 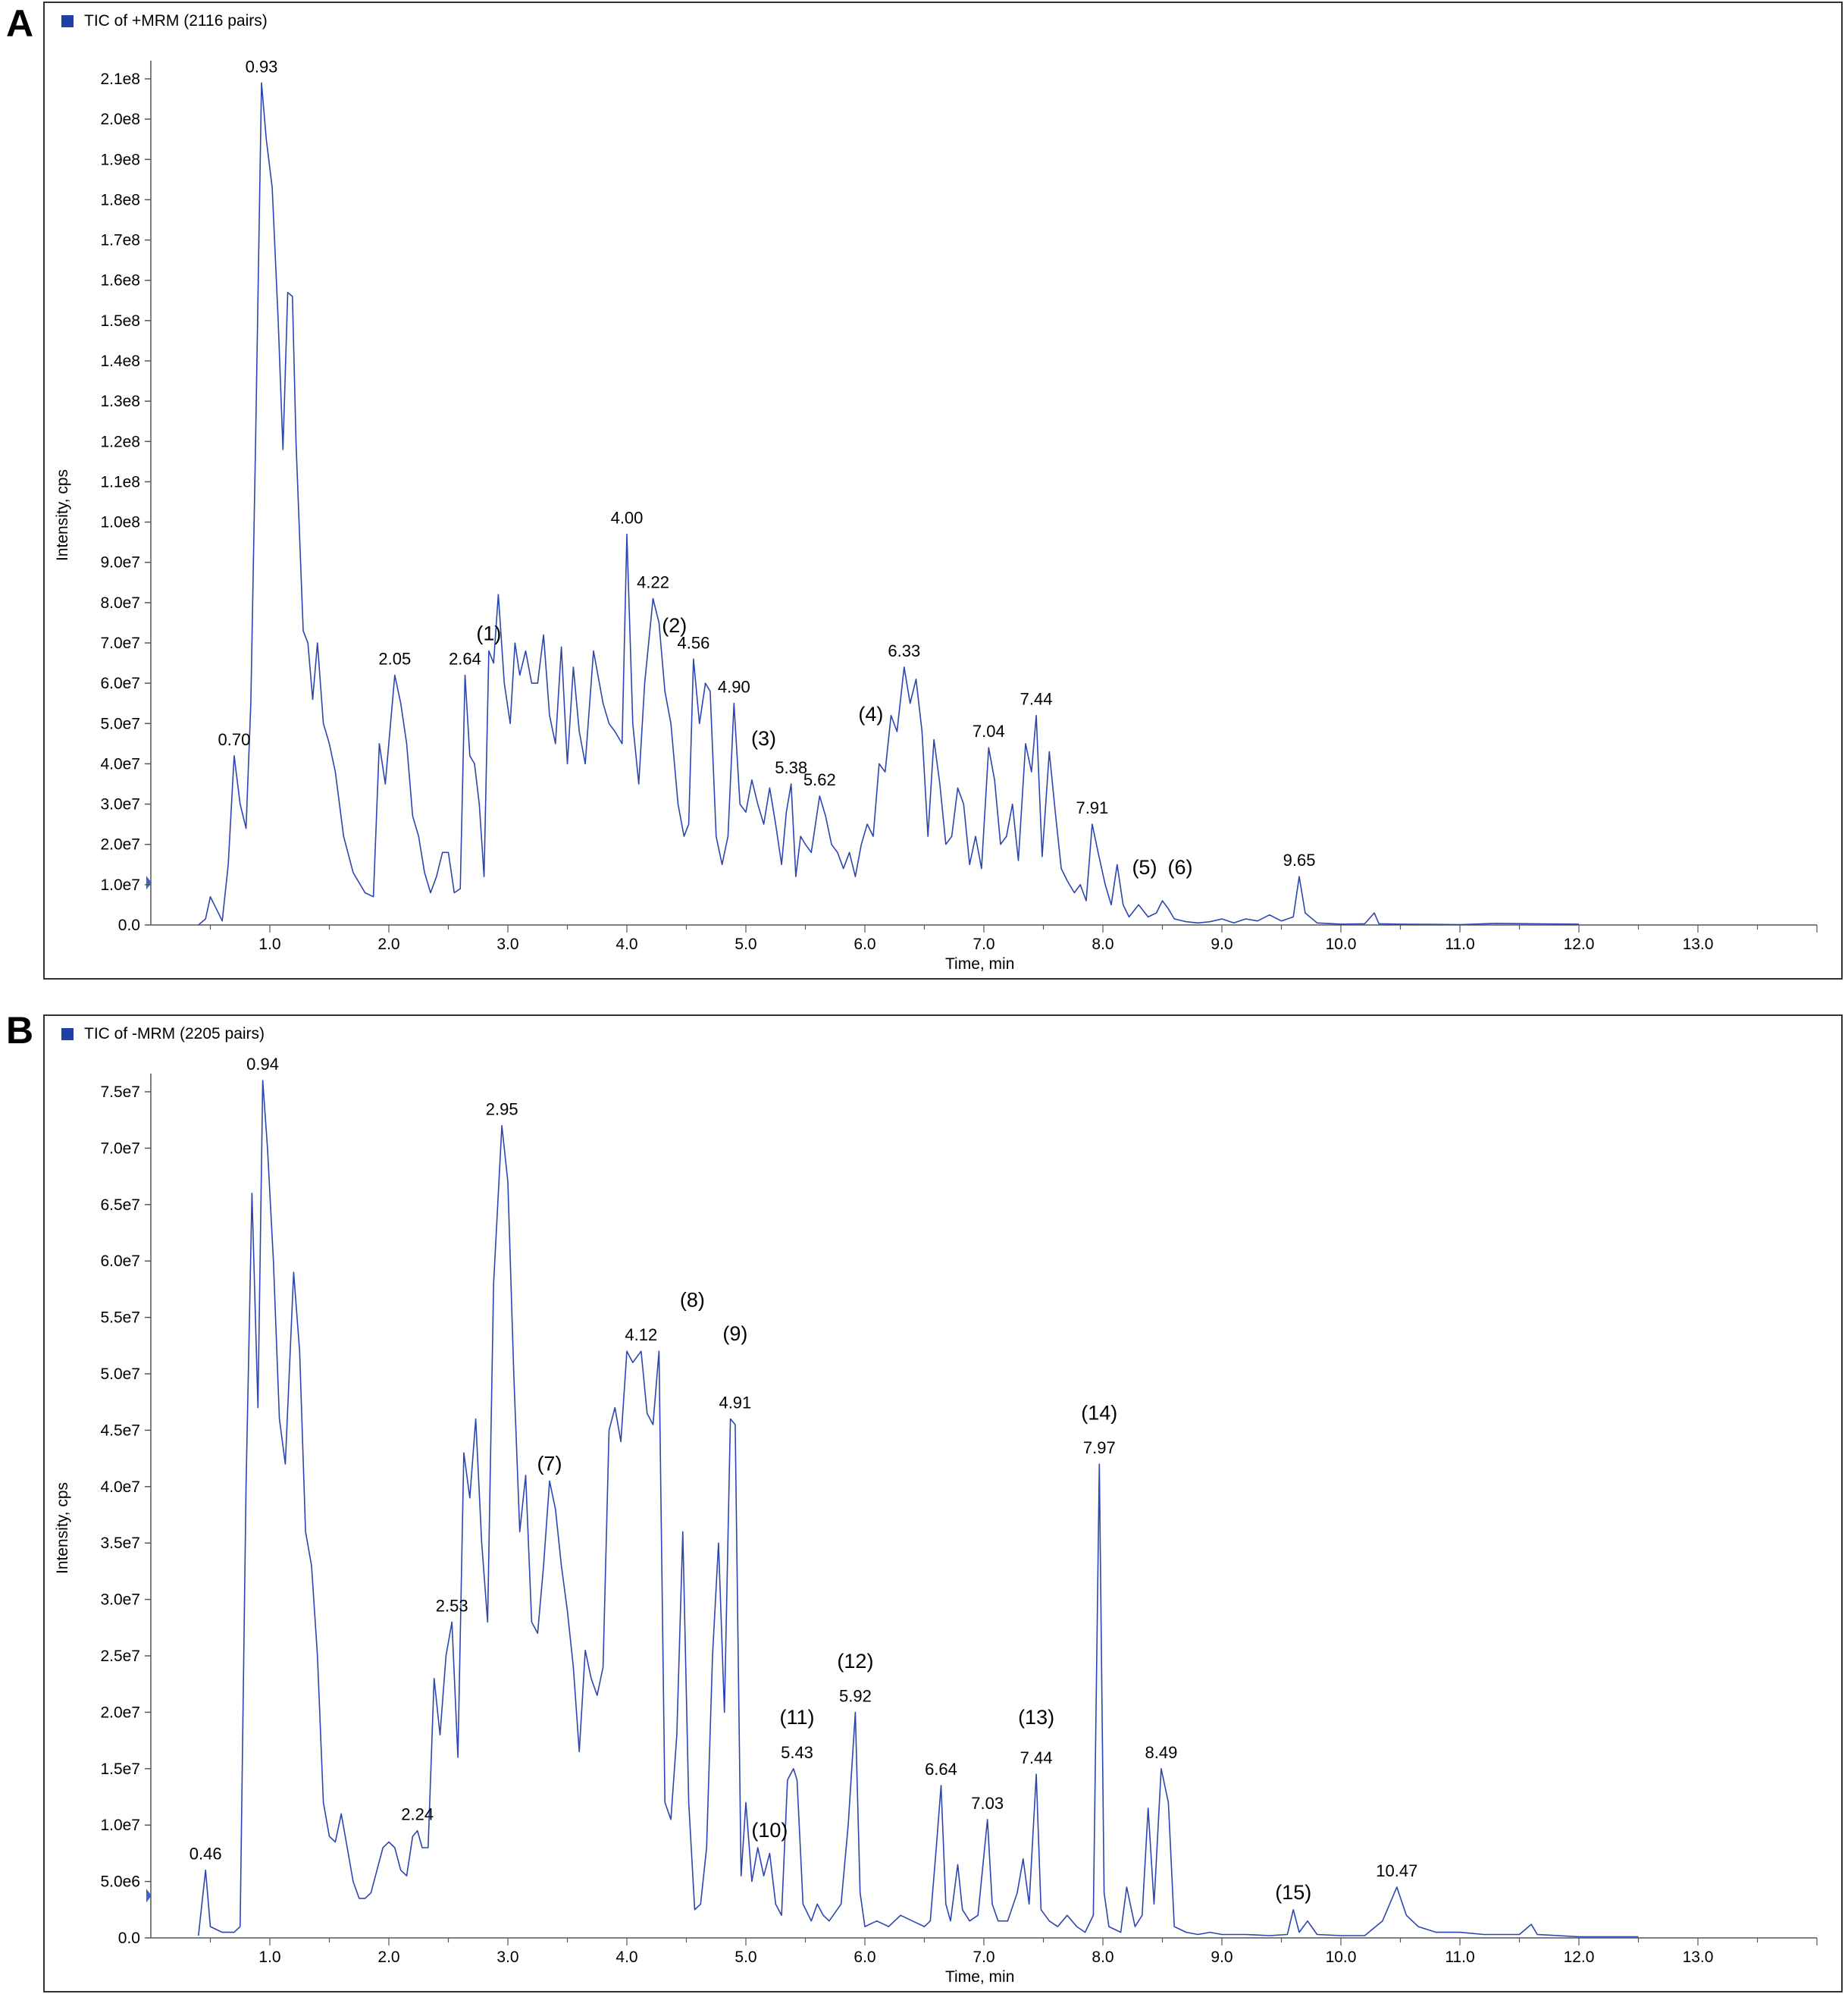 I want to click on y-tick-label-a: 1.0e7, so click(x=120, y=885).